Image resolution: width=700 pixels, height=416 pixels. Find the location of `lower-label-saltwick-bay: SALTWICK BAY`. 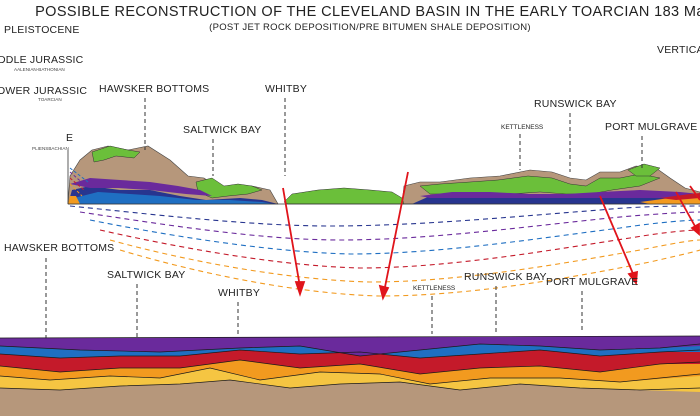

lower-label-saltwick-bay: SALTWICK BAY is located at coordinates (146, 275).